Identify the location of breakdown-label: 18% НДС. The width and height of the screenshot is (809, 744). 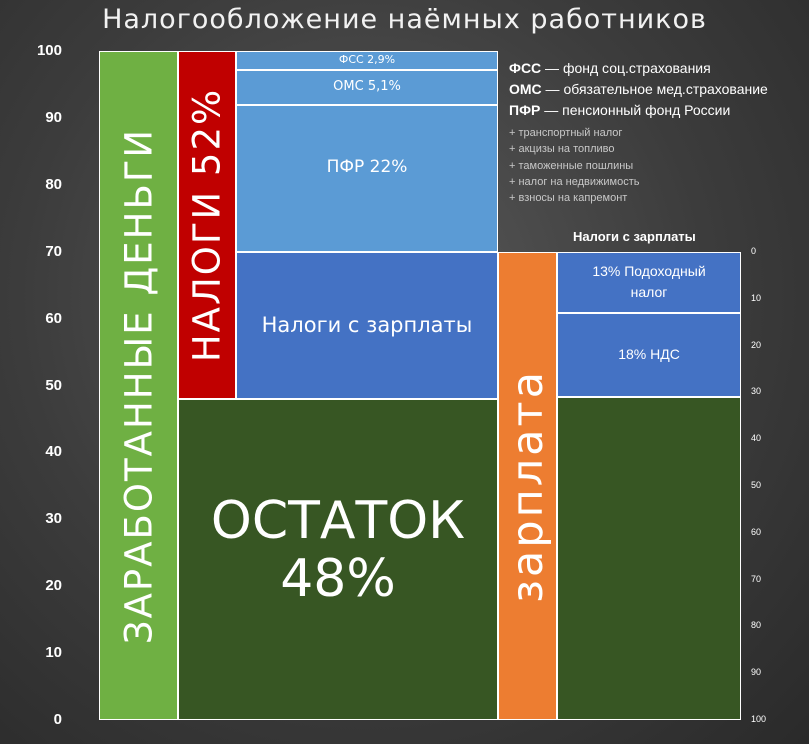
(649, 354).